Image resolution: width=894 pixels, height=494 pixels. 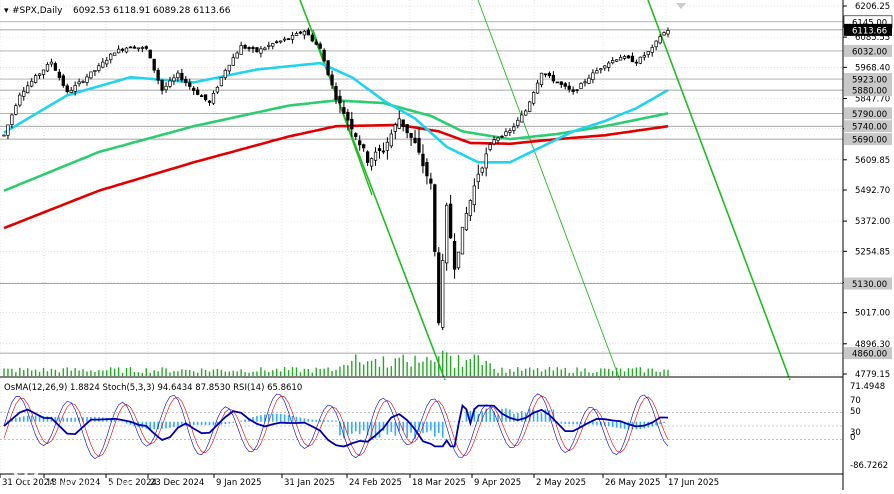 I want to click on indicator-tick-label: 0, so click(x=852, y=438).